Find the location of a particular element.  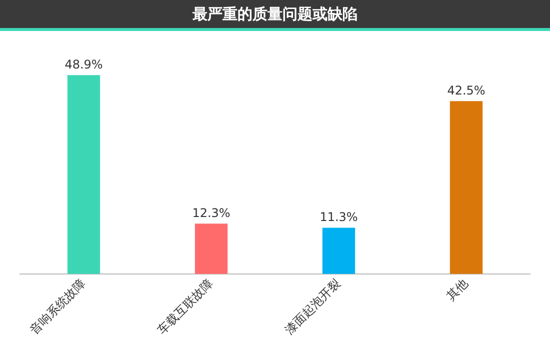

data-label: 42.5% is located at coordinates (466, 91).